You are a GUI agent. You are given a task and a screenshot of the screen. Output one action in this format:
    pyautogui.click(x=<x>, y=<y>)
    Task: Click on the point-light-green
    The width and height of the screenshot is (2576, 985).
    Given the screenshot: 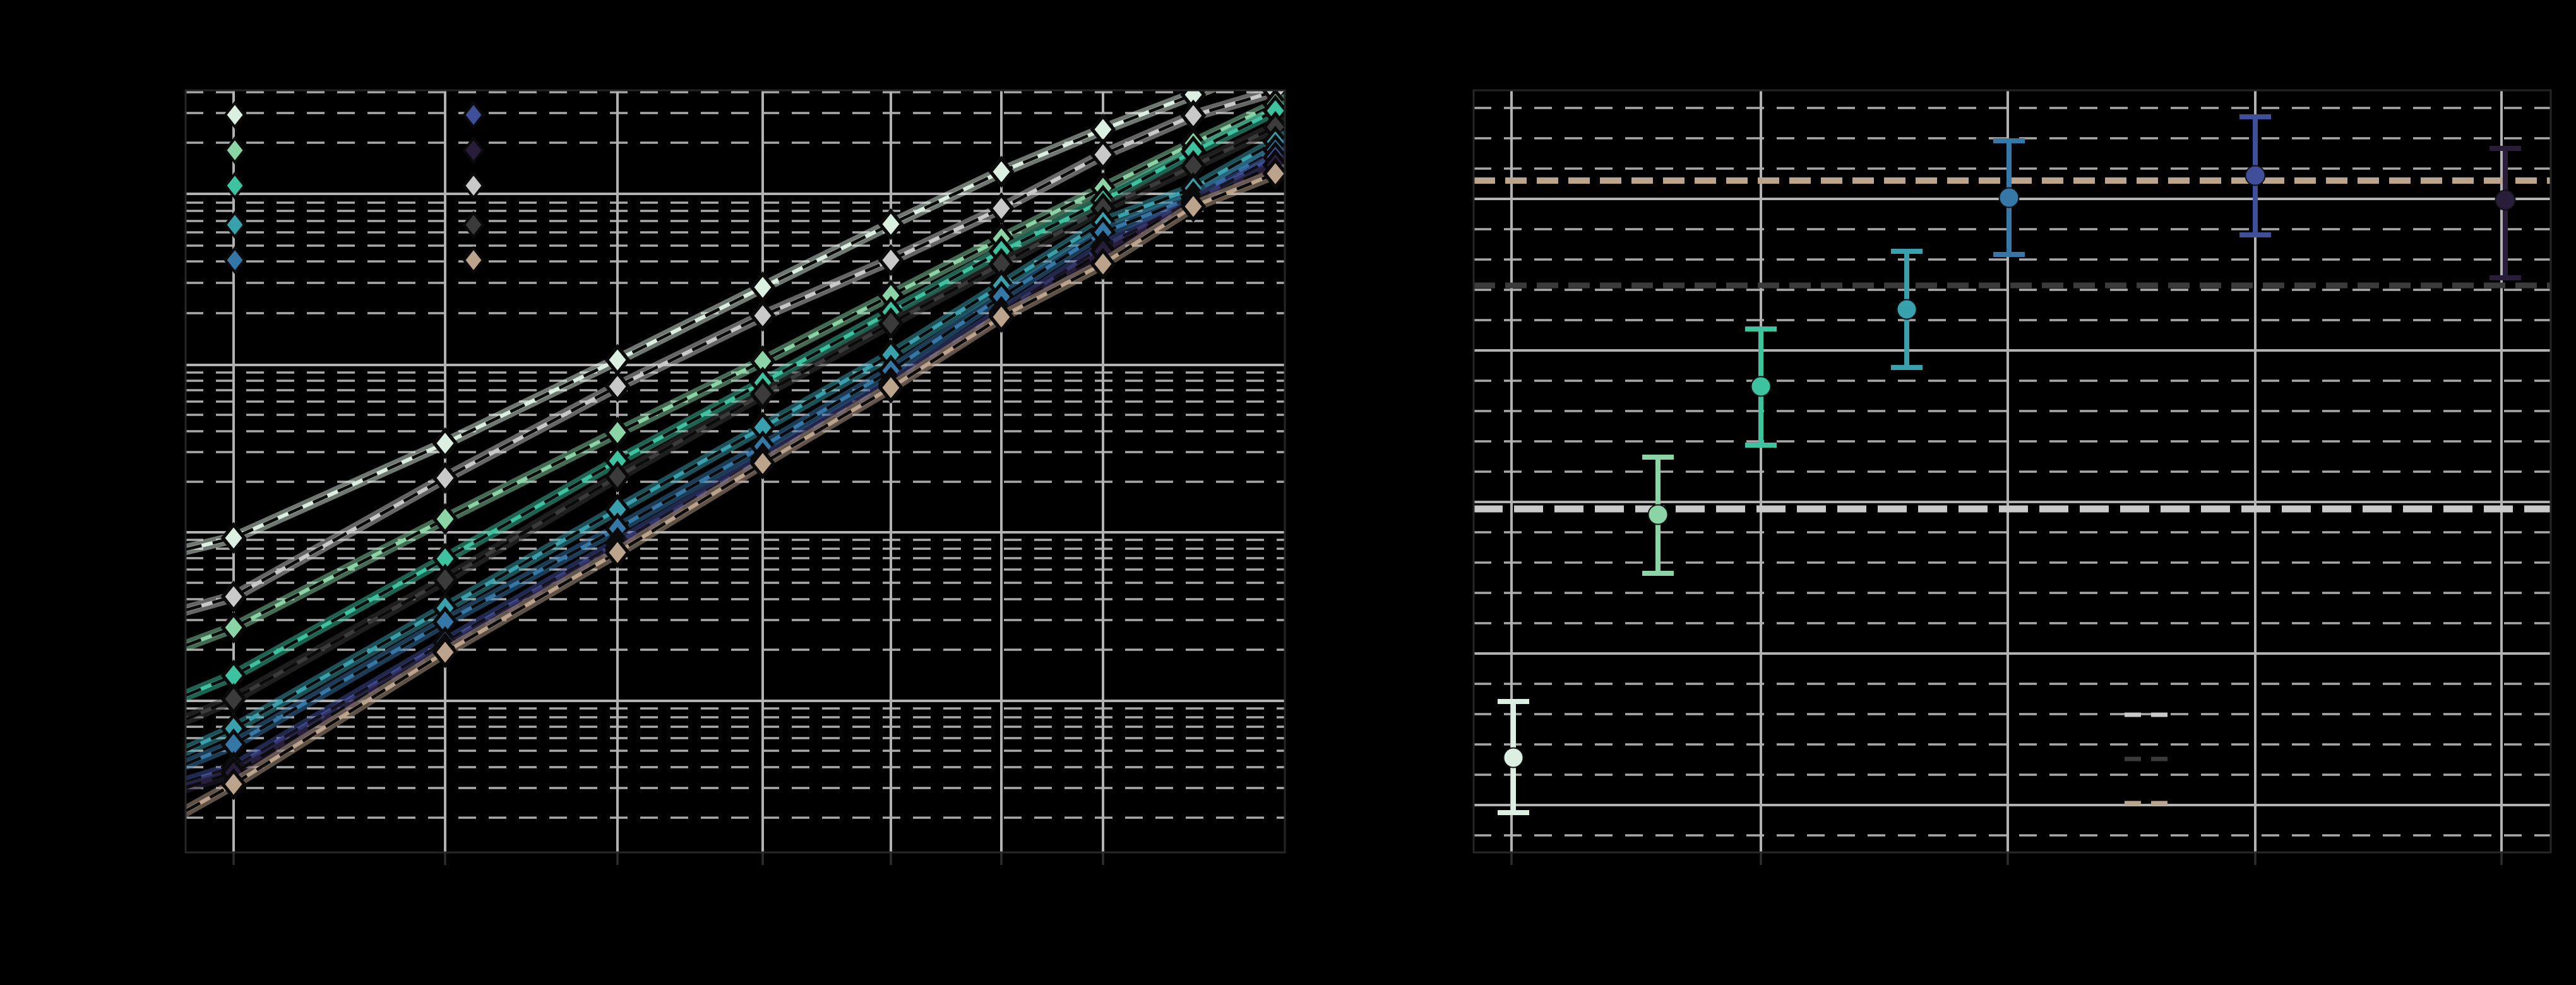 What is the action you would take?
    pyautogui.click(x=1658, y=514)
    